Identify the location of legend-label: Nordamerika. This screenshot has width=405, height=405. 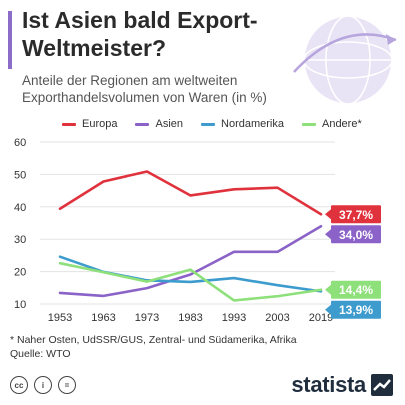
(252, 124).